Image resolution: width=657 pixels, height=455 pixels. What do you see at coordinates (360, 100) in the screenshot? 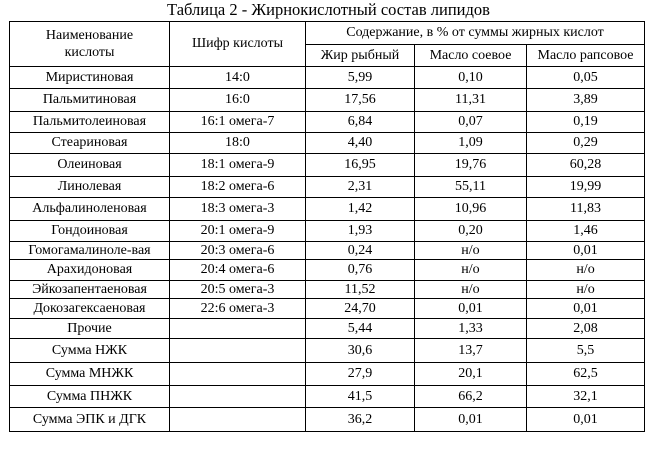
I see `fish-oil-value: 17,56` at bounding box center [360, 100].